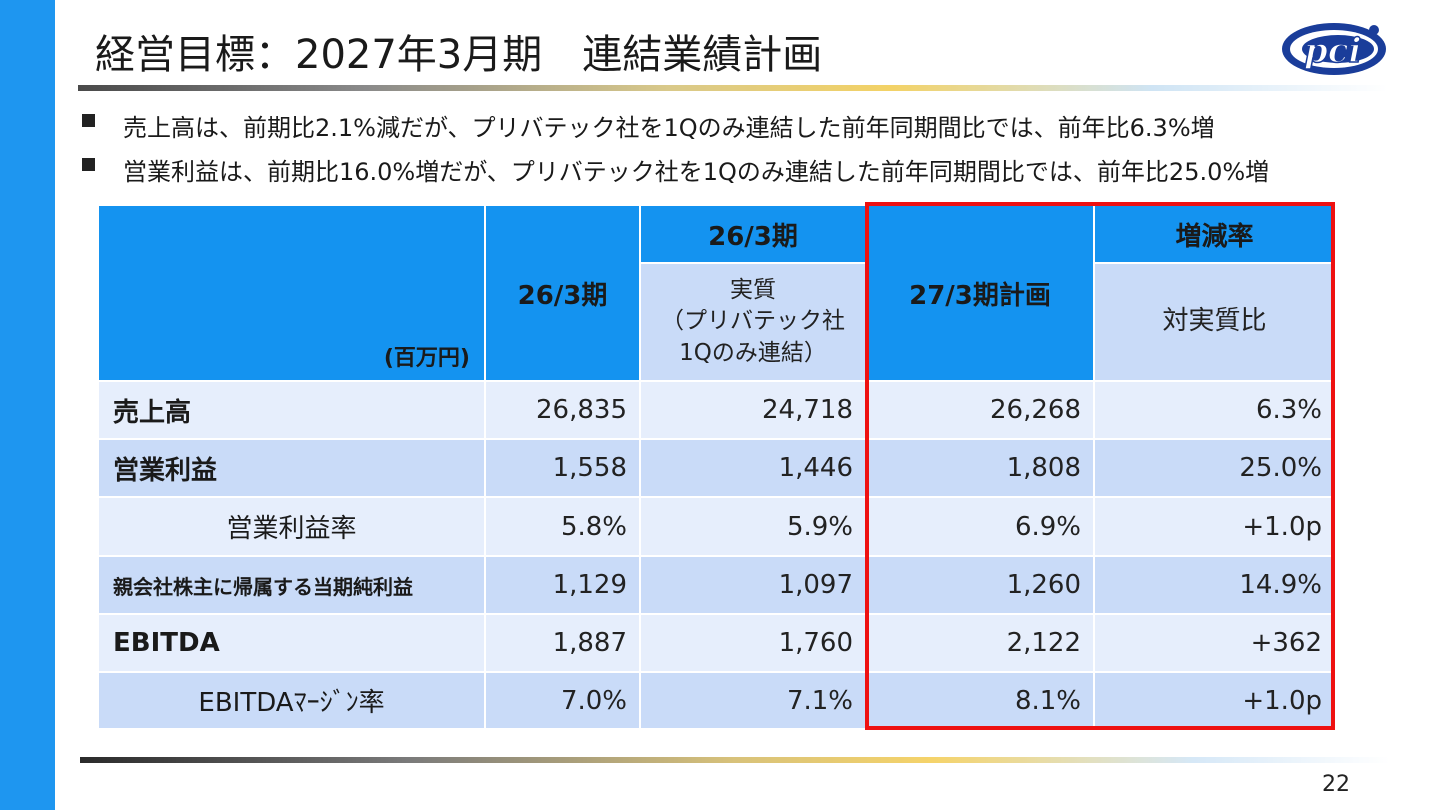  Describe the element at coordinates (291, 585) in the screenshot. I see `row-label: 親会社株主に帰属する当期純利益` at that location.